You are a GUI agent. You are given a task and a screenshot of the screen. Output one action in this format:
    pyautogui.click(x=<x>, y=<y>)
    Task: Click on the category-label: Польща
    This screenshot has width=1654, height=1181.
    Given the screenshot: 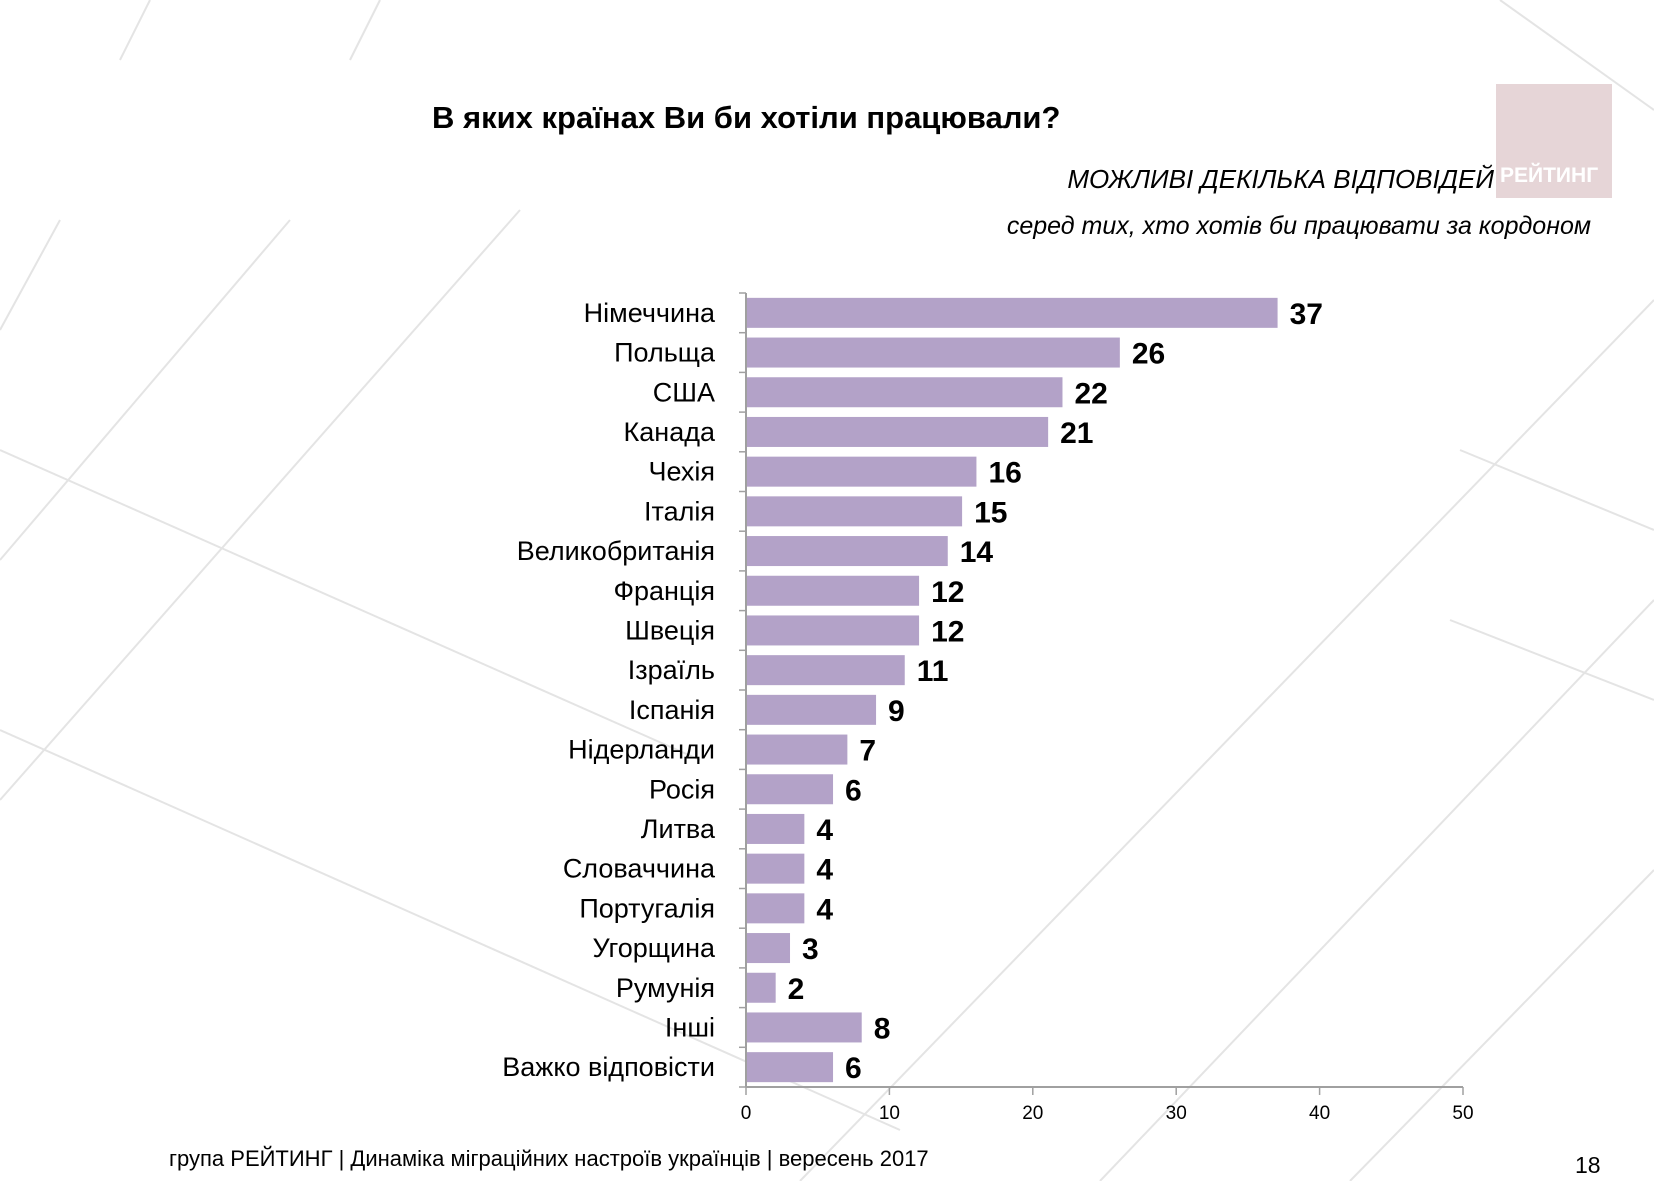 What is the action you would take?
    pyautogui.click(x=665, y=353)
    